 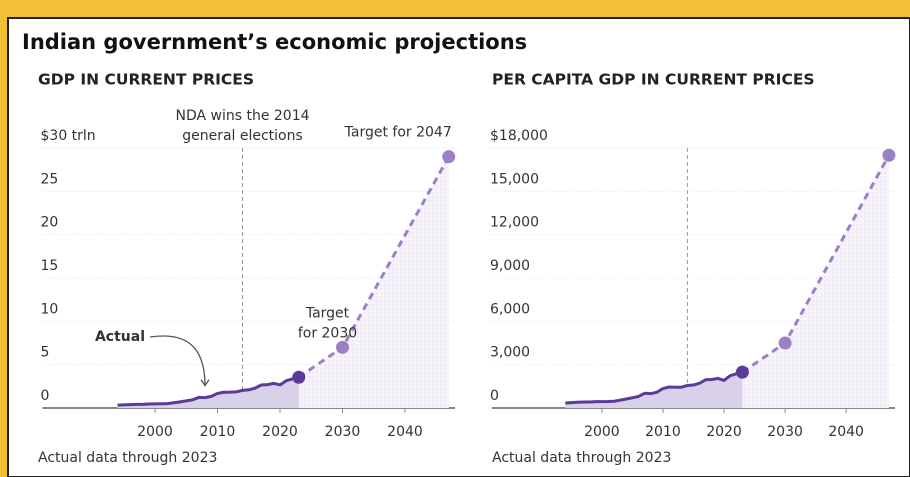 I want to click on target-label: for 2030, so click(x=327, y=333).